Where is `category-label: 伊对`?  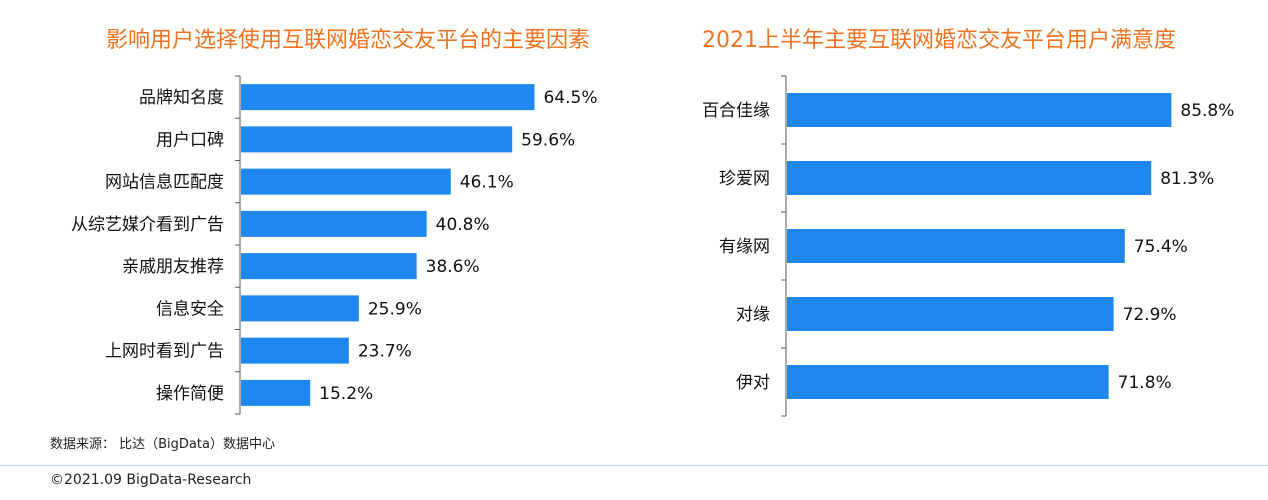
category-label: 伊对 is located at coordinates (753, 383).